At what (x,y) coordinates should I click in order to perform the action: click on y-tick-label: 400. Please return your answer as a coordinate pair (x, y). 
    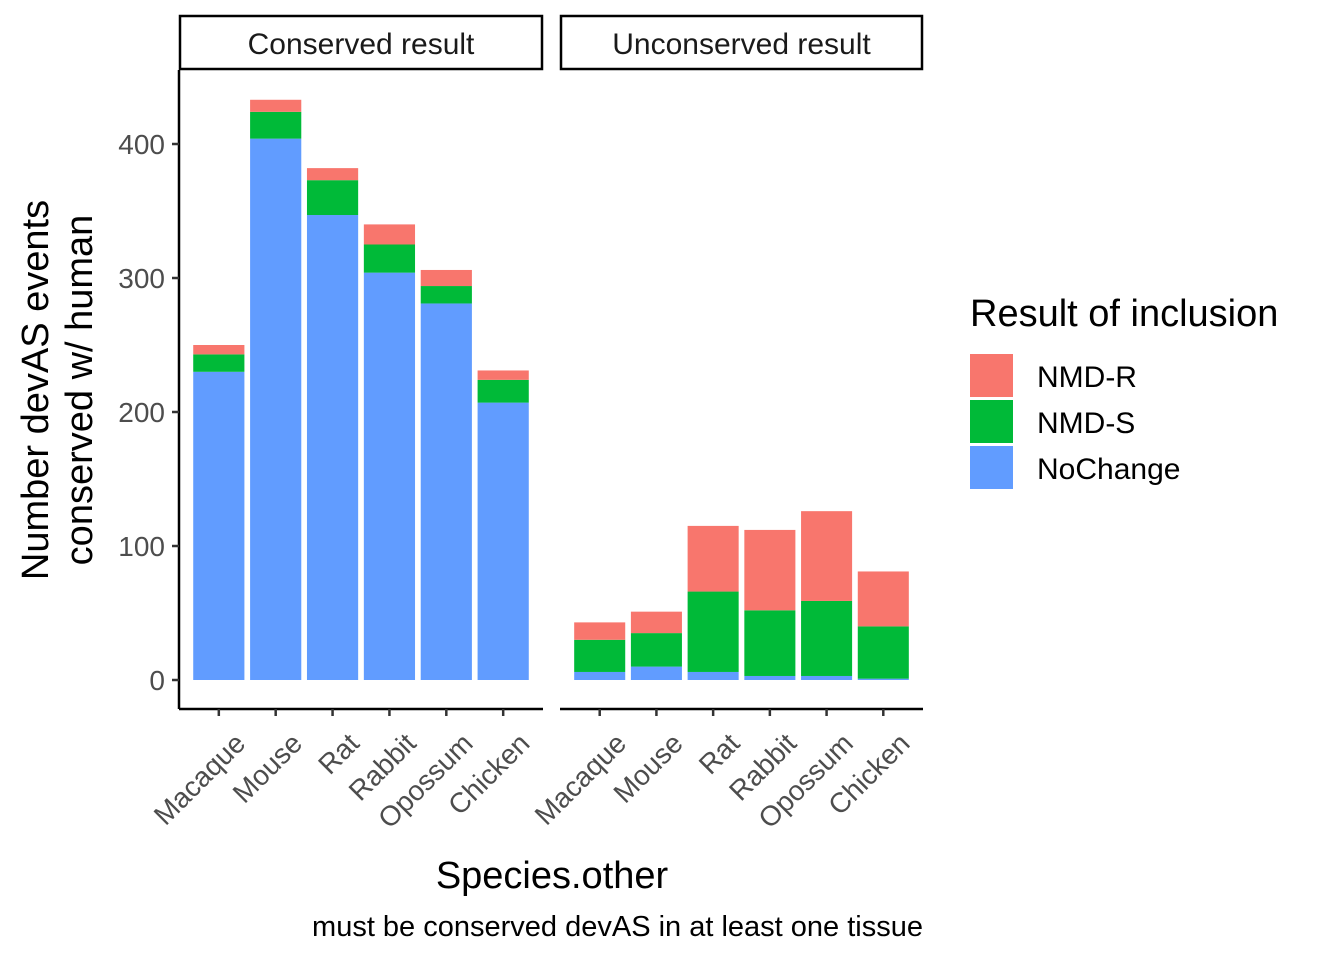
    Looking at the image, I should click on (141, 144).